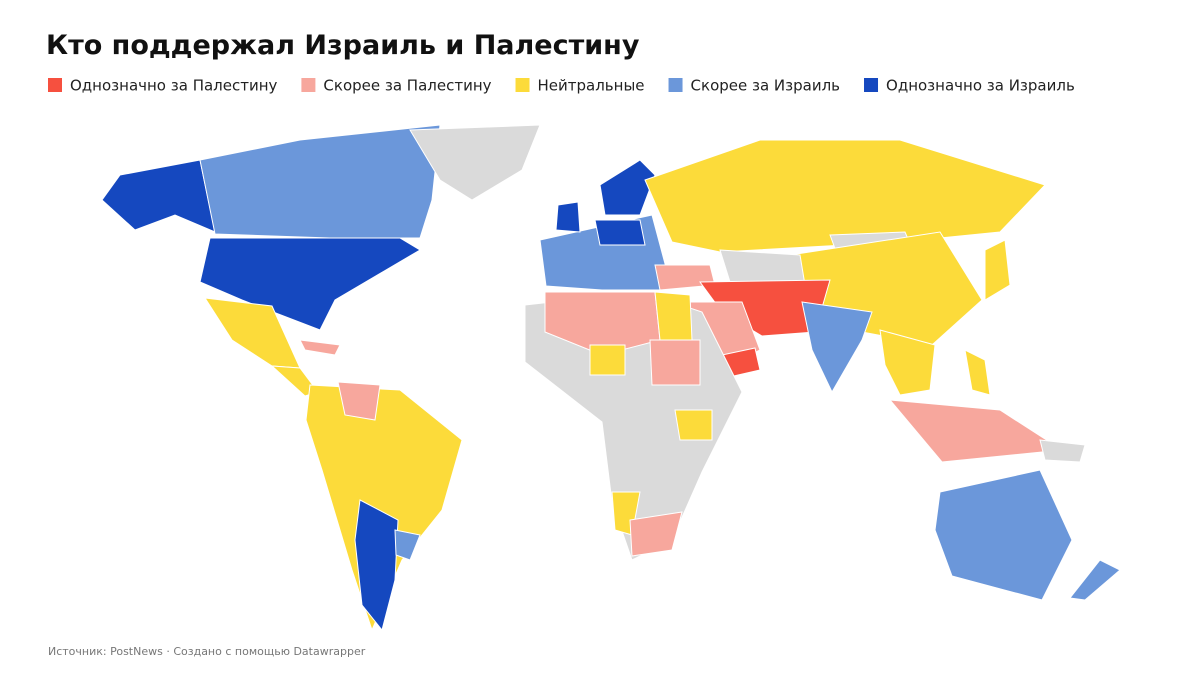 The height and width of the screenshot is (675, 1200). I want to click on legend-label: Нейтральные, so click(591, 86).